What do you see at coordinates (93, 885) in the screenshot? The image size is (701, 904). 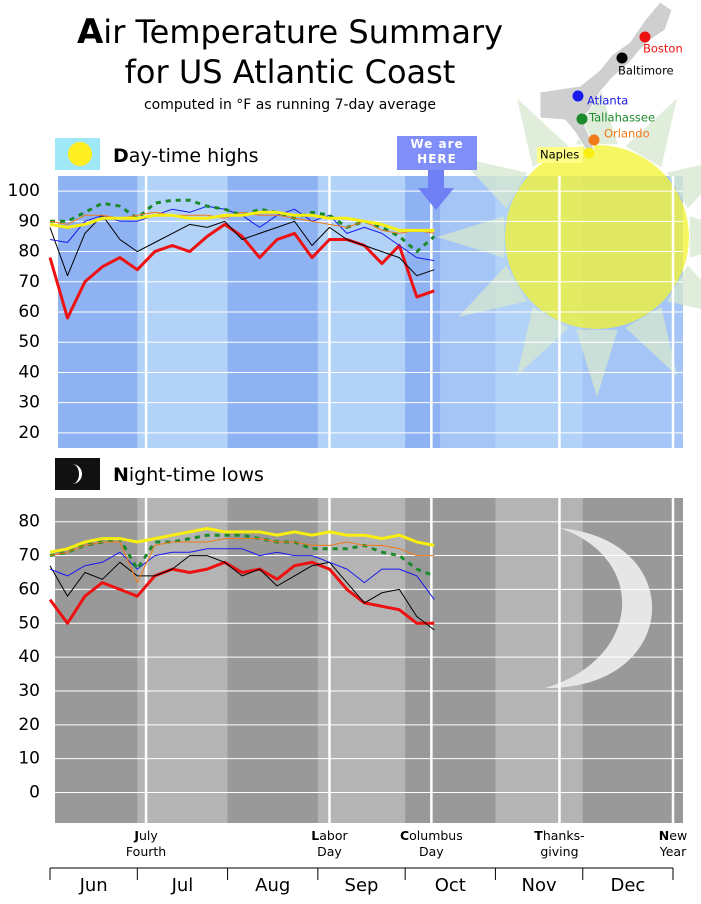 I see `month-label: Jun` at bounding box center [93, 885].